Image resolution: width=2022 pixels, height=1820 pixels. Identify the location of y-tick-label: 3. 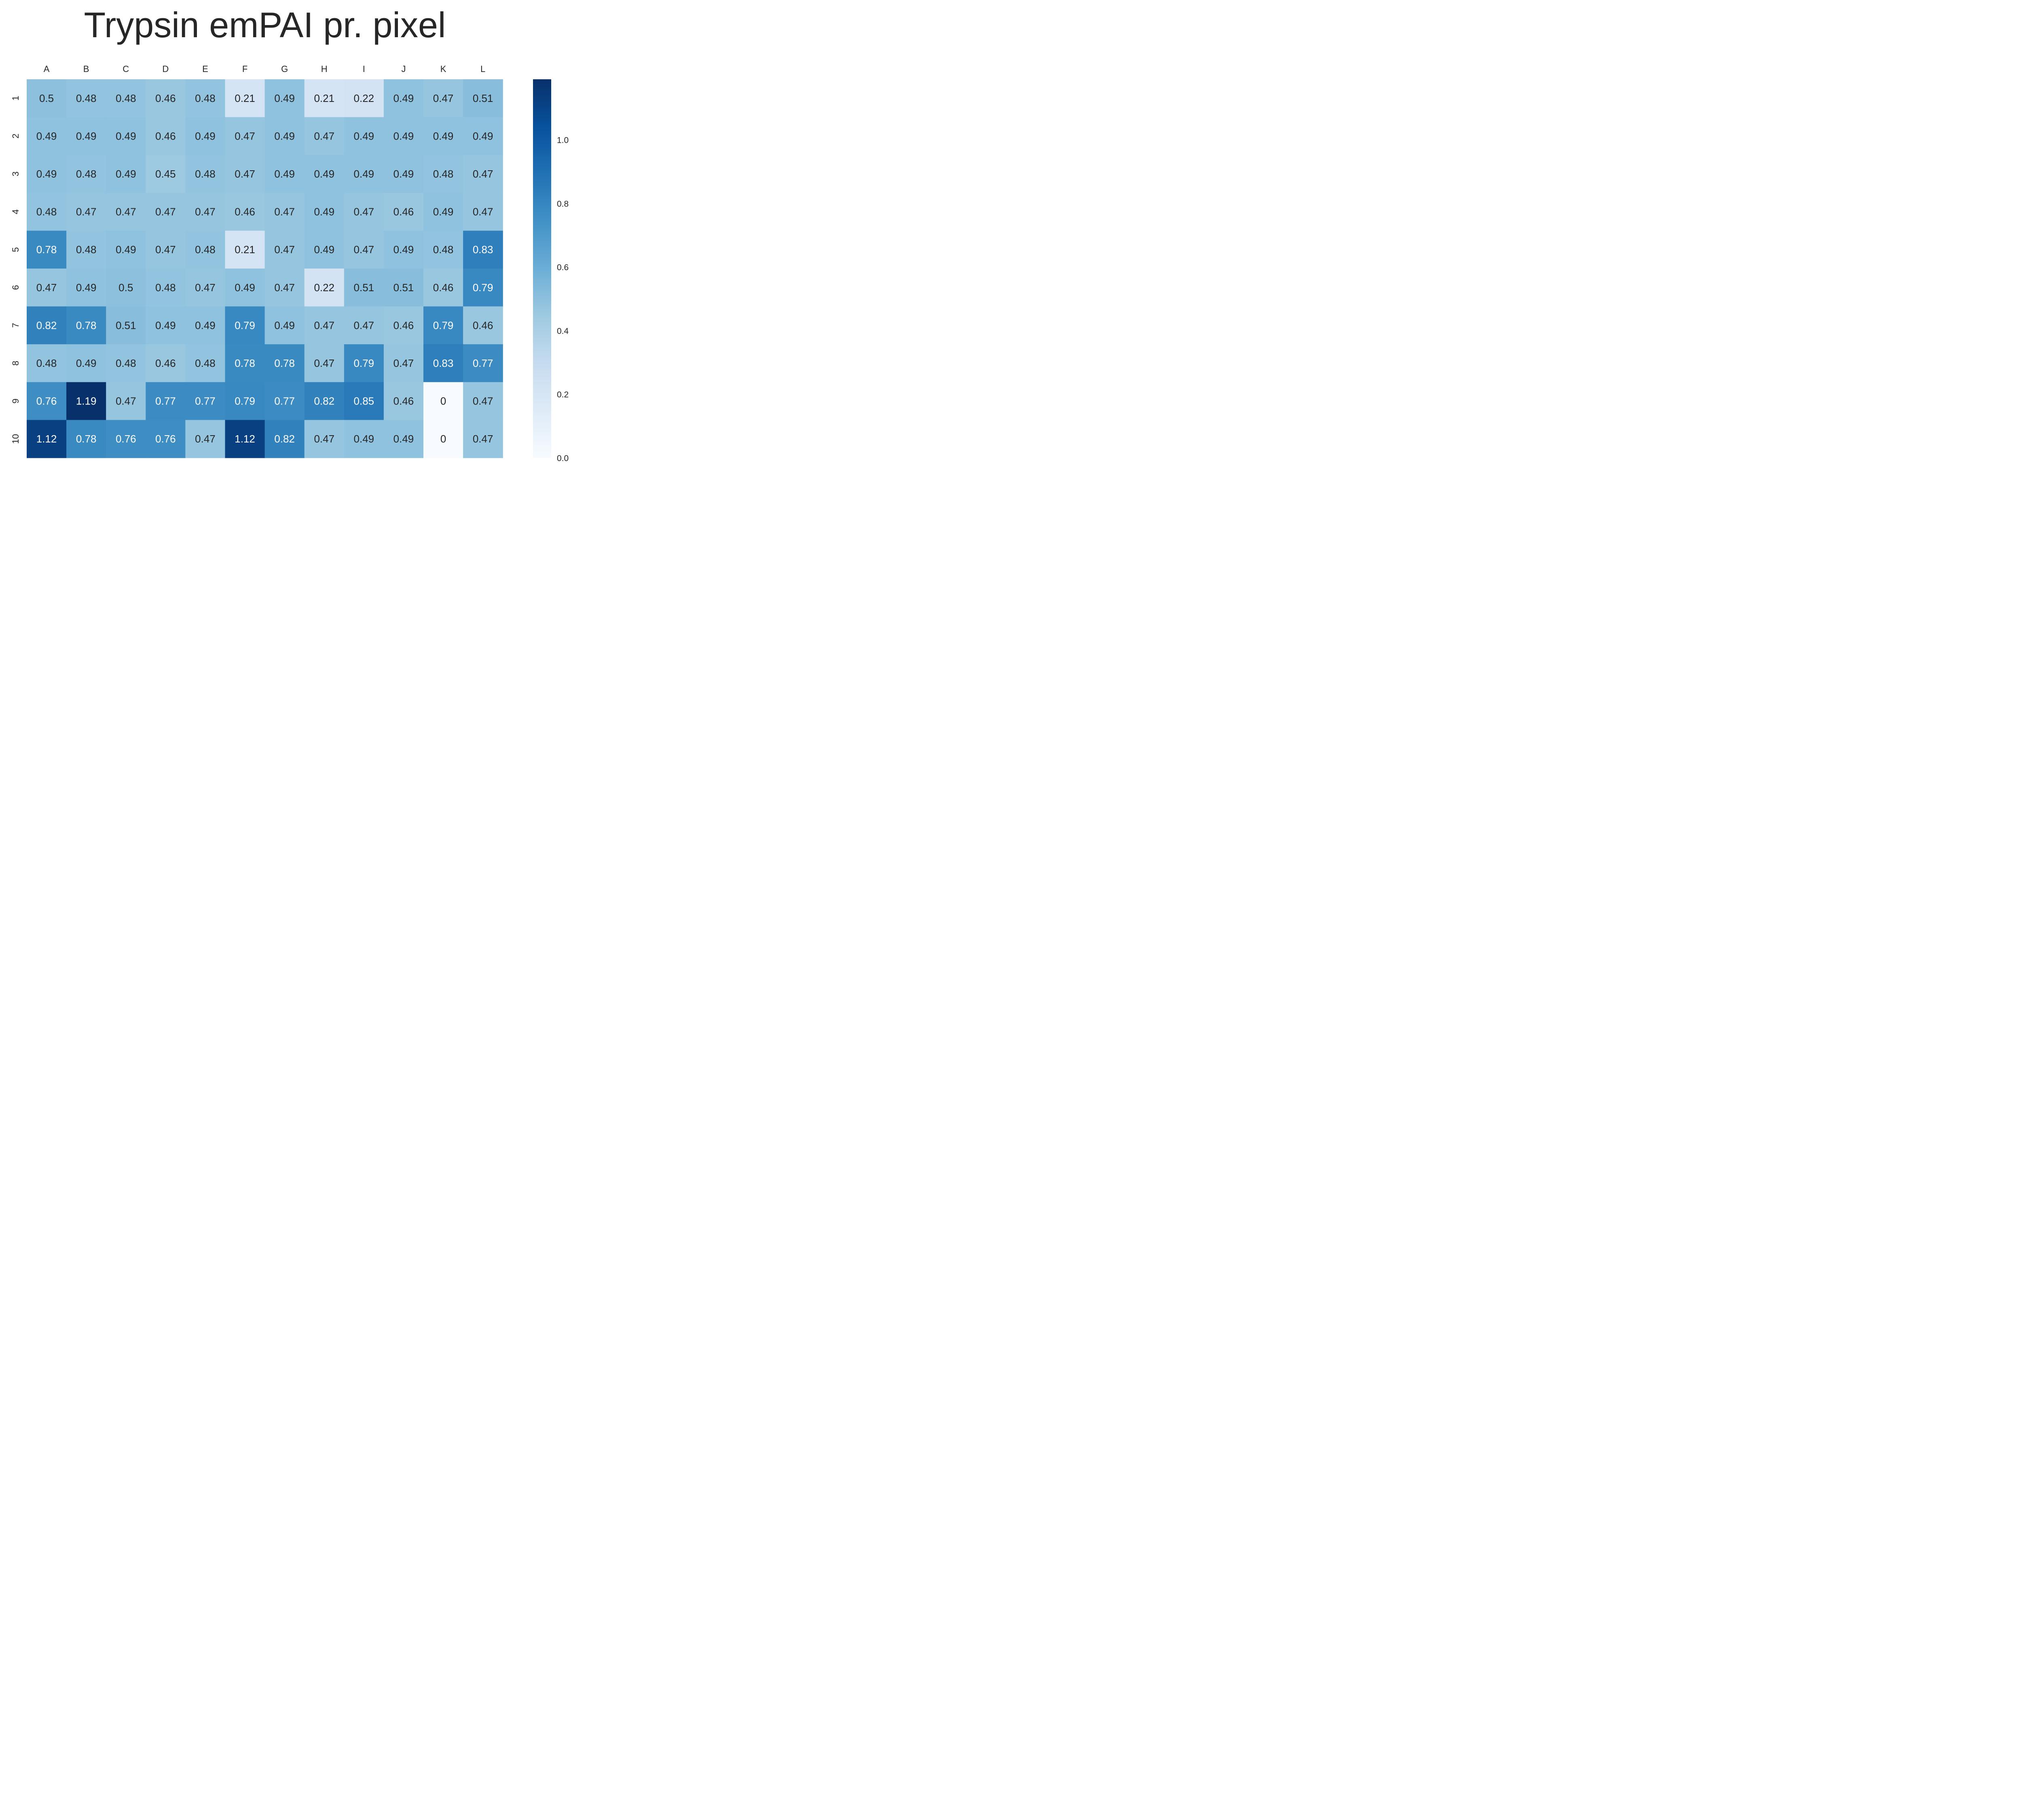
(16, 173).